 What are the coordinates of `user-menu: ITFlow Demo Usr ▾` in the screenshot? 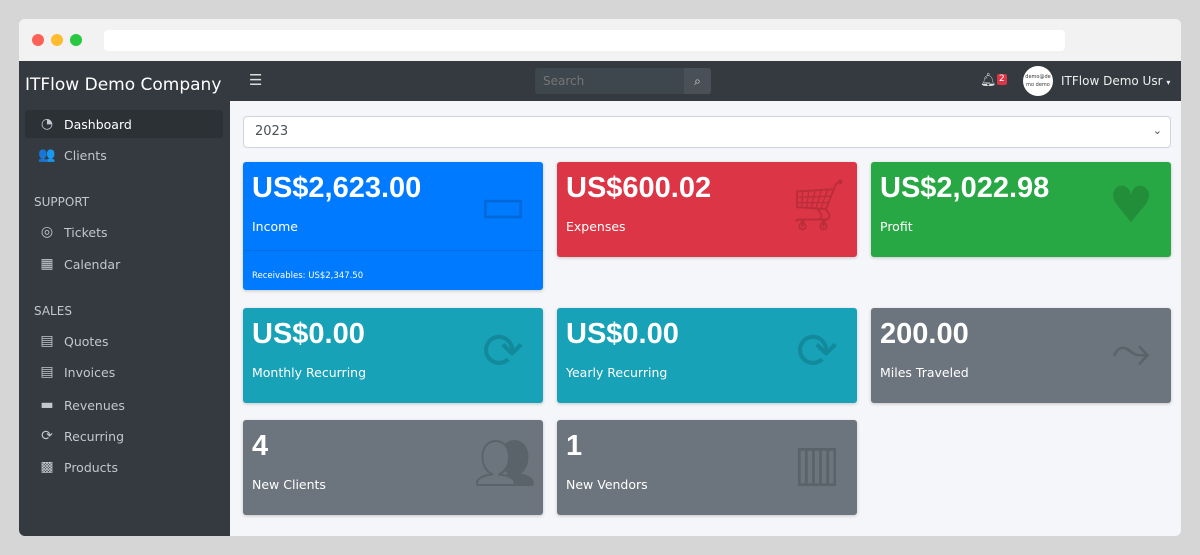 It's located at (1115, 81).